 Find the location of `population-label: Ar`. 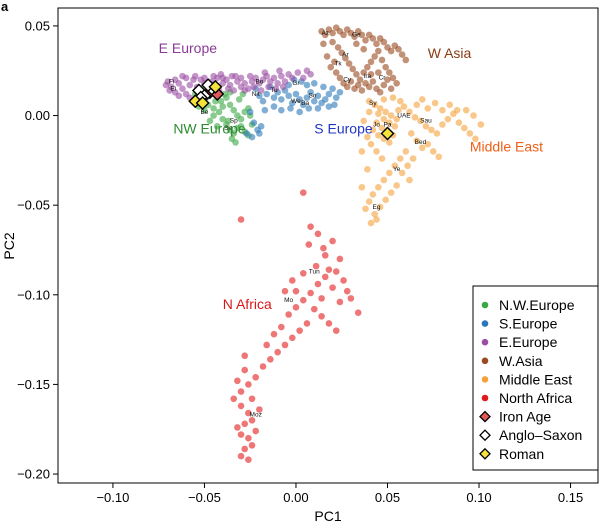

population-label: Ar is located at coordinates (345, 54).